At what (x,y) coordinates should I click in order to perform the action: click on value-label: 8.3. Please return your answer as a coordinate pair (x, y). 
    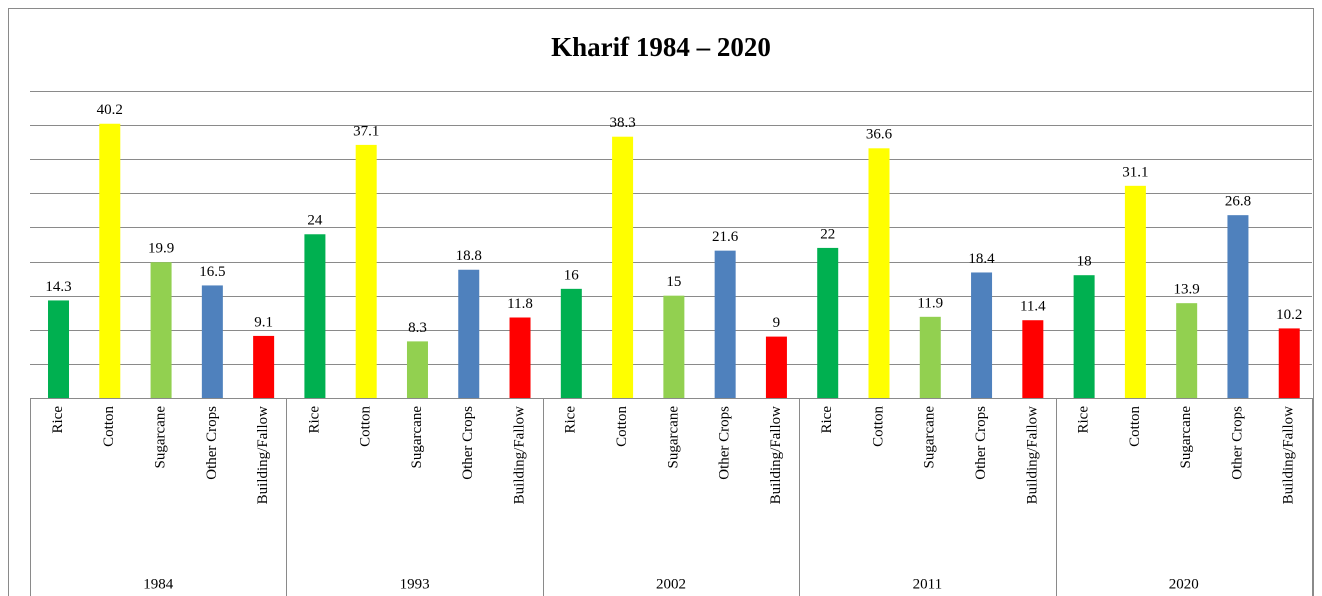
    Looking at the image, I should click on (417, 328).